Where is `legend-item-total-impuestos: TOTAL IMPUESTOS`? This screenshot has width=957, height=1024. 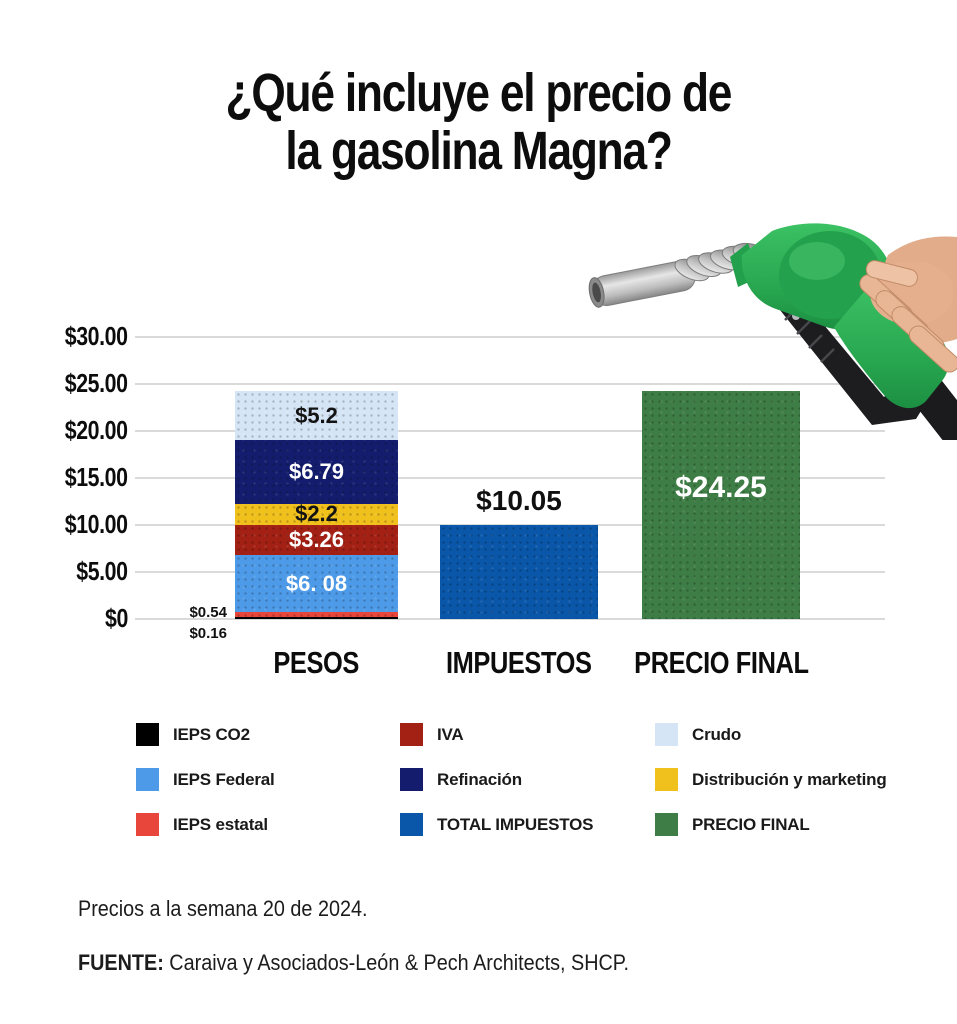
legend-item-total-impuestos: TOTAL IMPUESTOS is located at coordinates (527, 824).